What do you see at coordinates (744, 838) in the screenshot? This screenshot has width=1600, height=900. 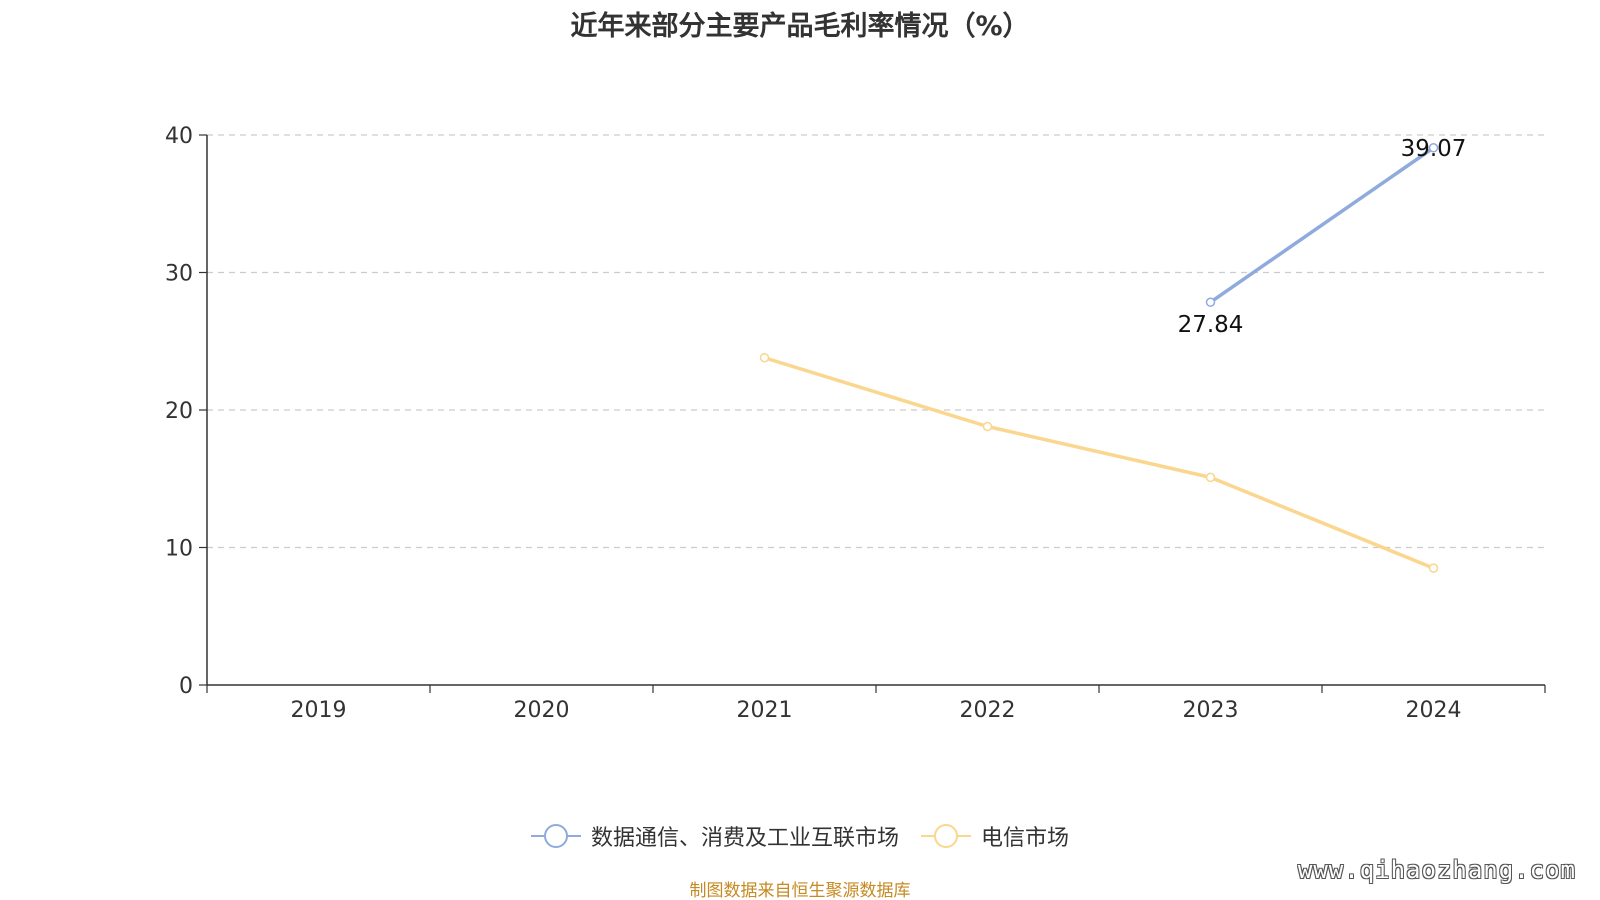 I see `legend-label: 数据通信、消费及工业互联市场` at bounding box center [744, 838].